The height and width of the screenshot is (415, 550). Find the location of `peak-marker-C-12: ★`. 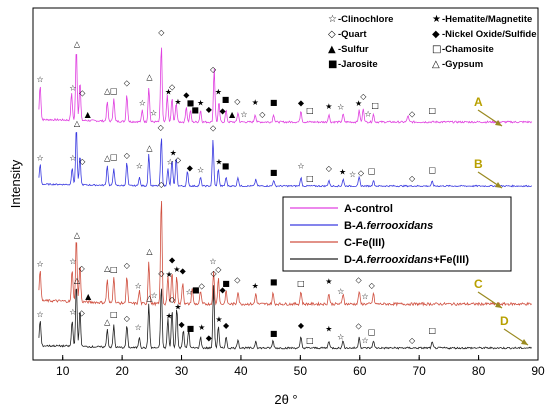

peak-marker-C-12: ★ is located at coordinates (168, 274).